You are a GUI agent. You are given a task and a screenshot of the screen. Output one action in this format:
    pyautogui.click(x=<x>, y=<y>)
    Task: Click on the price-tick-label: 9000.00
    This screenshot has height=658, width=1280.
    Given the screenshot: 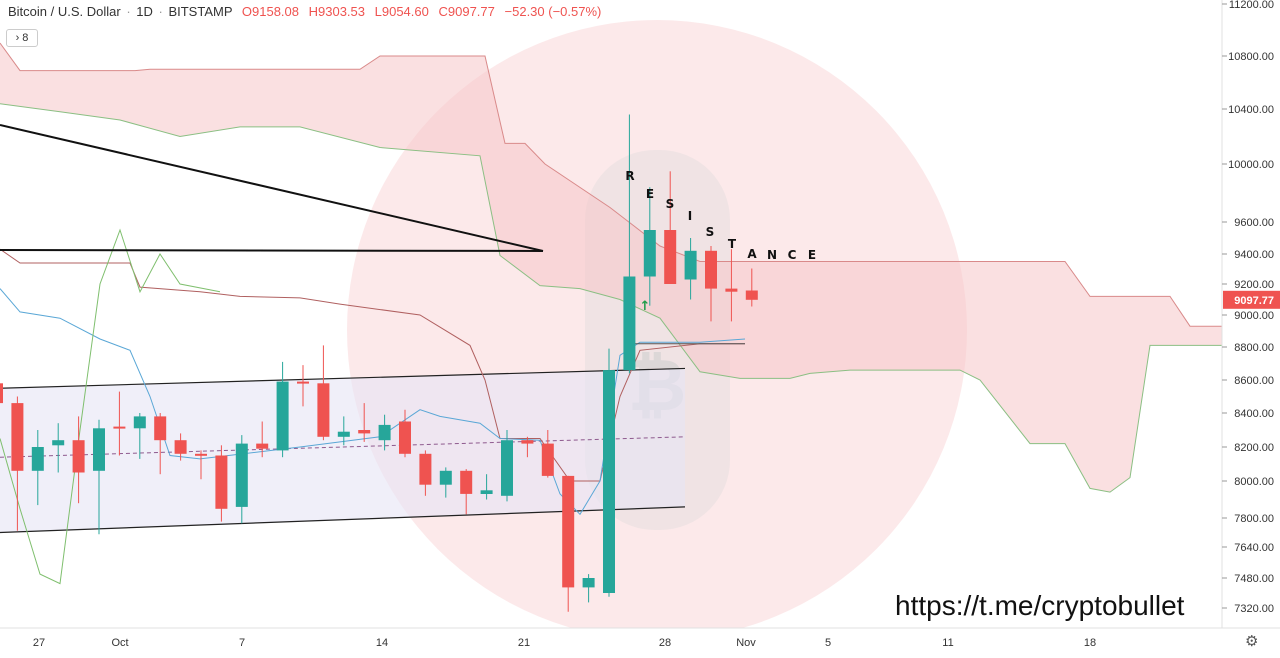 What is the action you would take?
    pyautogui.click(x=1254, y=316)
    